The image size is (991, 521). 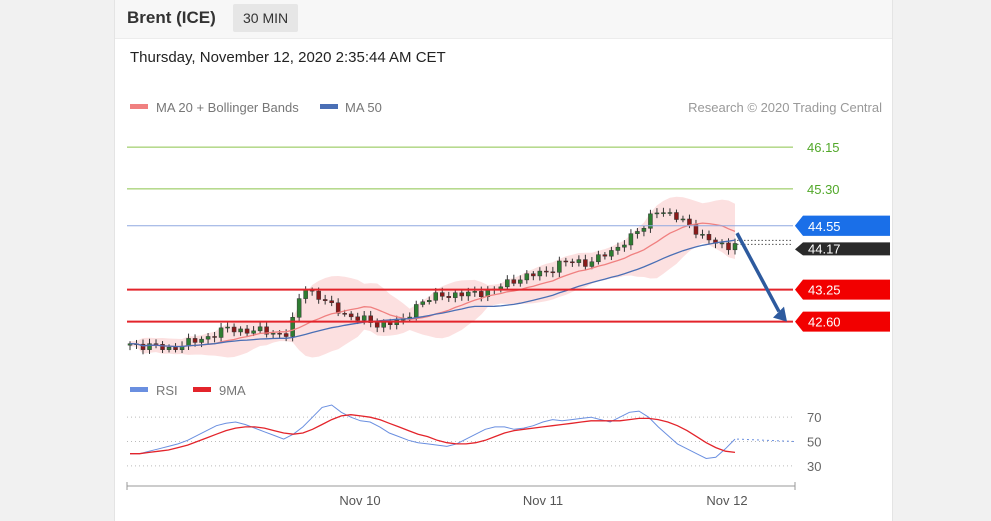 What do you see at coordinates (139, 389) in the screenshot?
I see `rsi-legend-swatch` at bounding box center [139, 389].